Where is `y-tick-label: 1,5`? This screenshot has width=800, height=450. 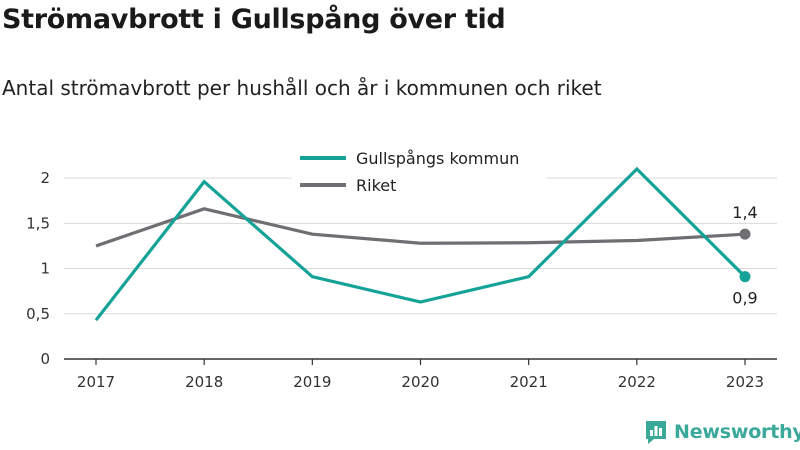 y-tick-label: 1,5 is located at coordinates (38, 223).